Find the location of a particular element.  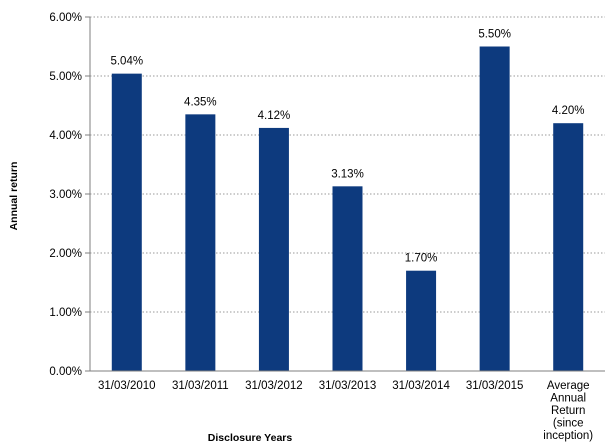

x-tick-label-line: Annual is located at coordinates (568, 399).